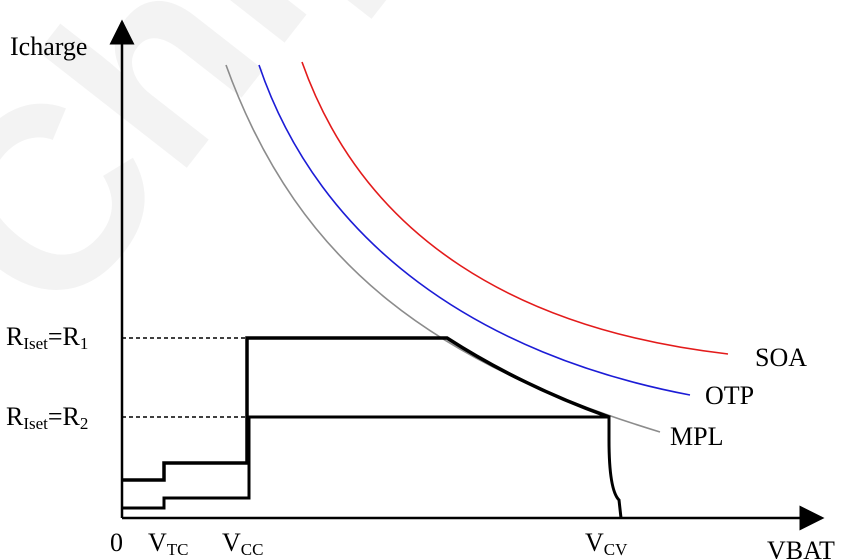 The height and width of the screenshot is (559, 853). Describe the element at coordinates (168, 543) in the screenshot. I see `vtc-tick-label: VTC` at that location.